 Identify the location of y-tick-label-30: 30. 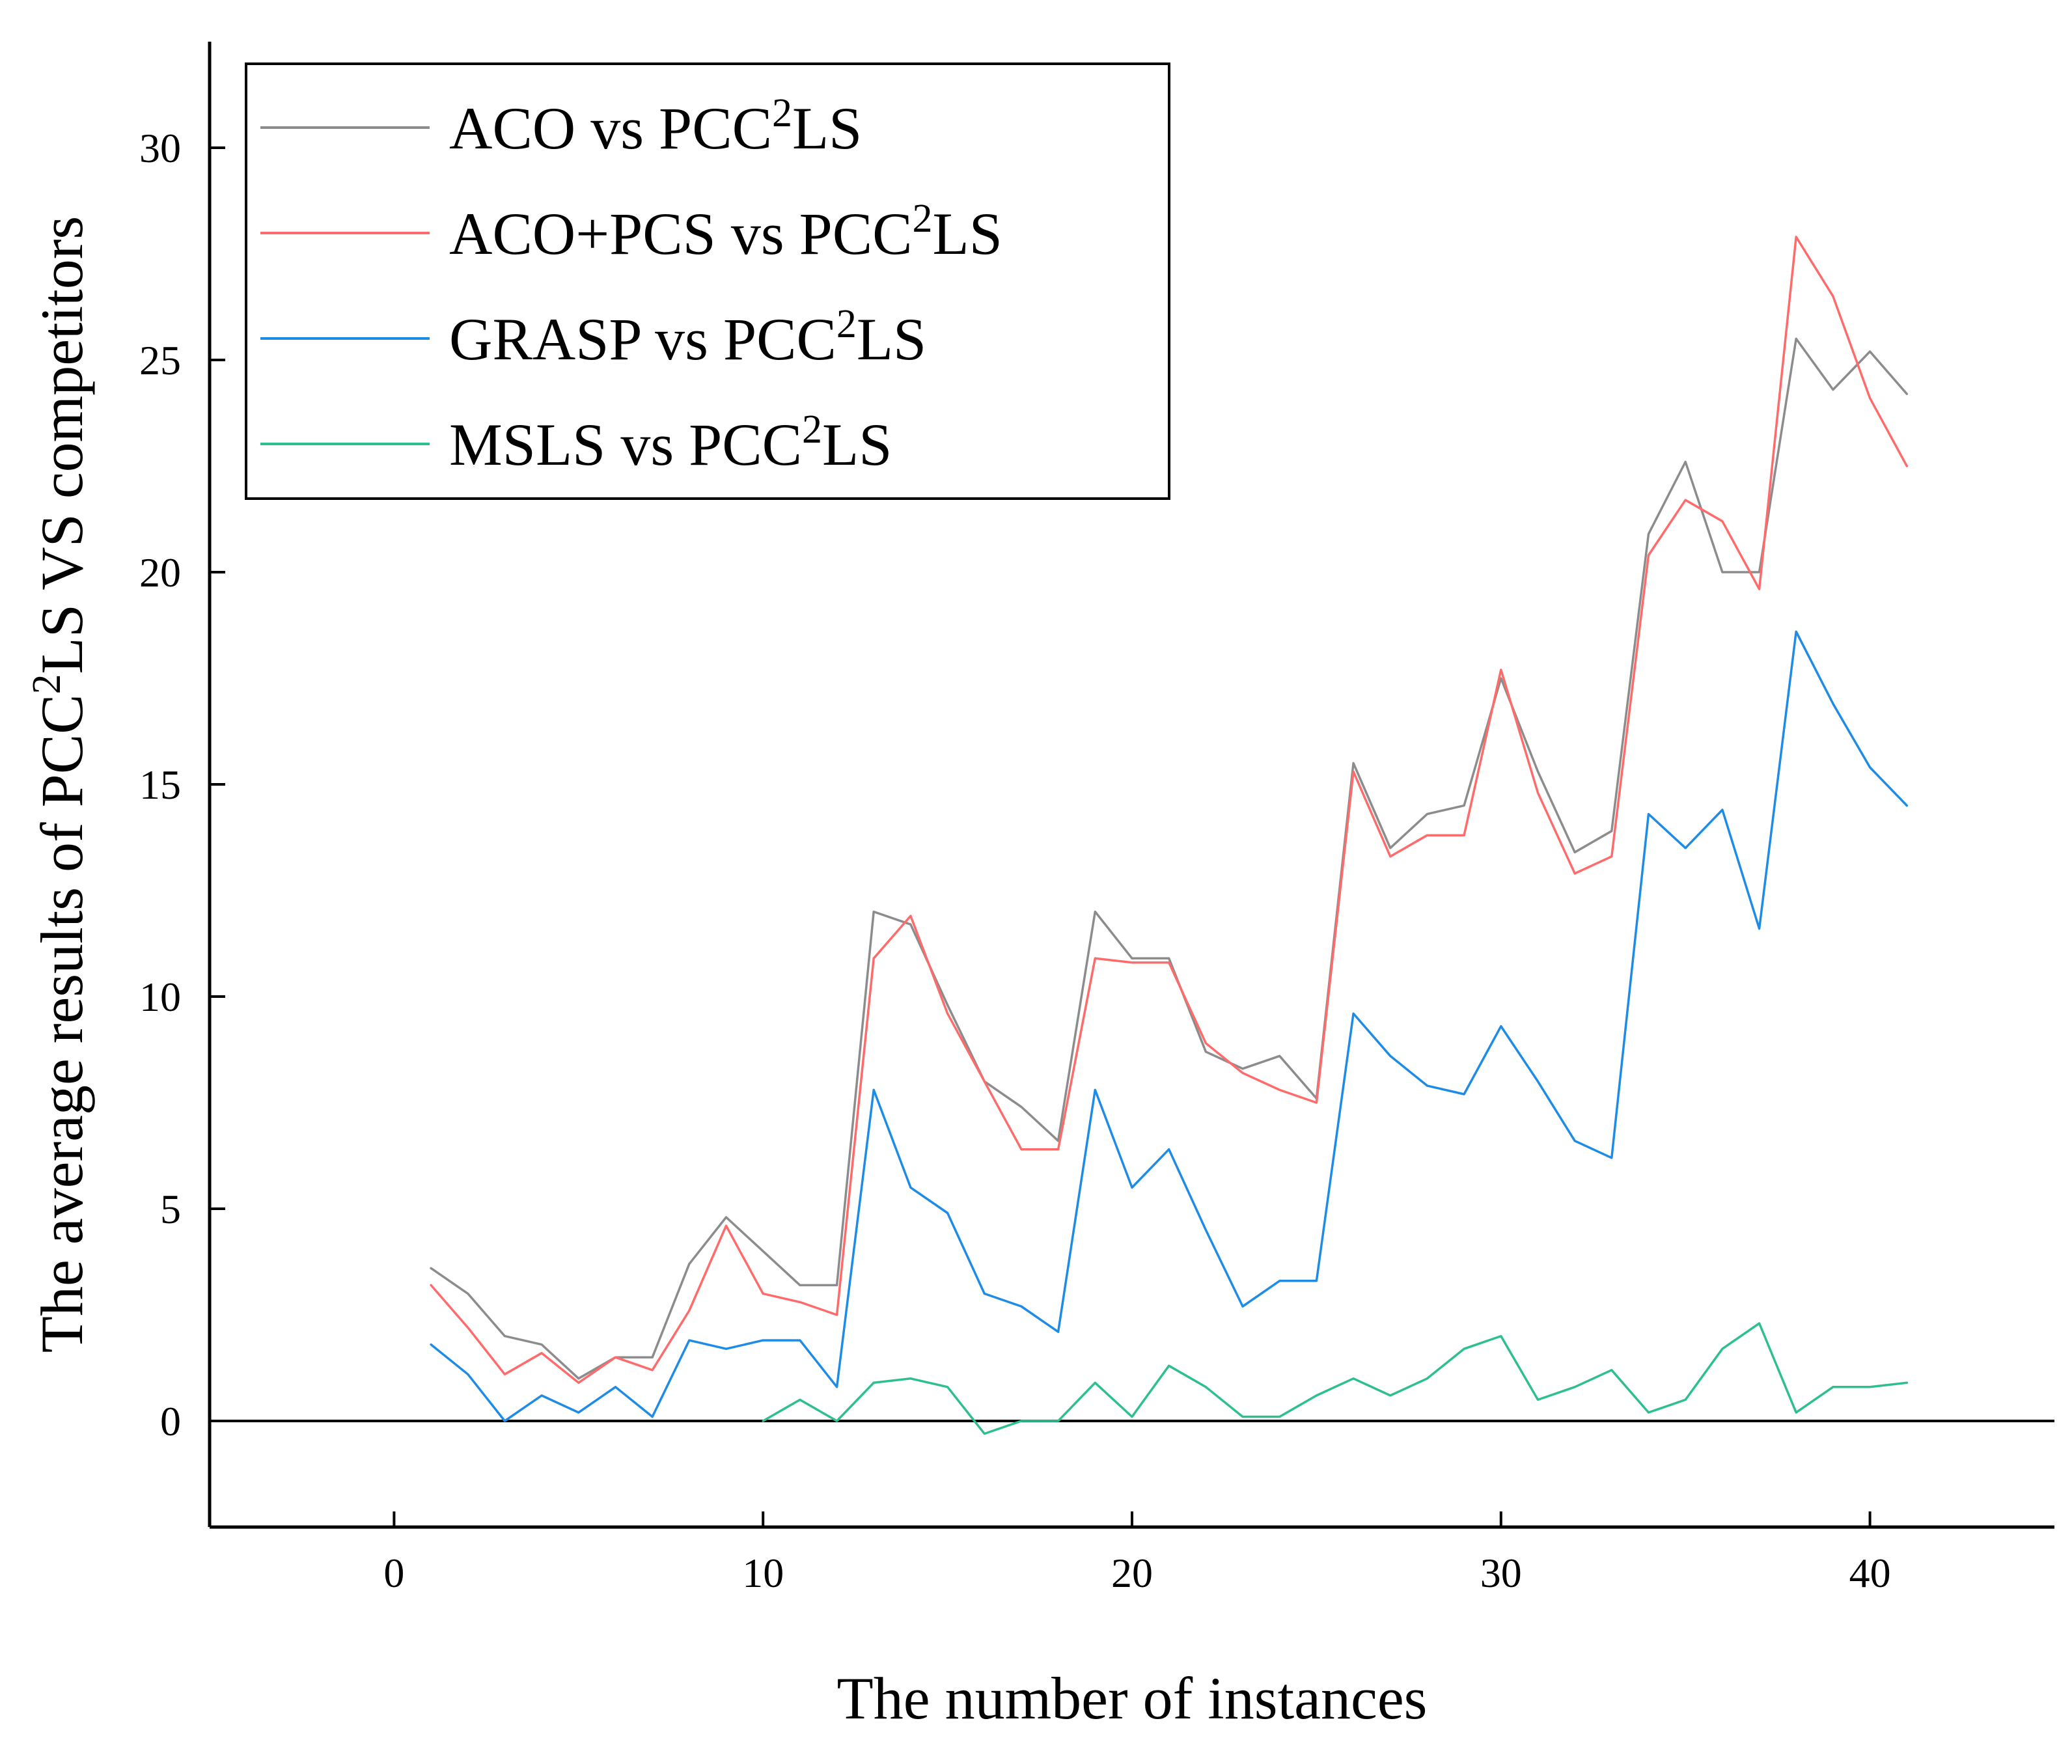
(160, 148).